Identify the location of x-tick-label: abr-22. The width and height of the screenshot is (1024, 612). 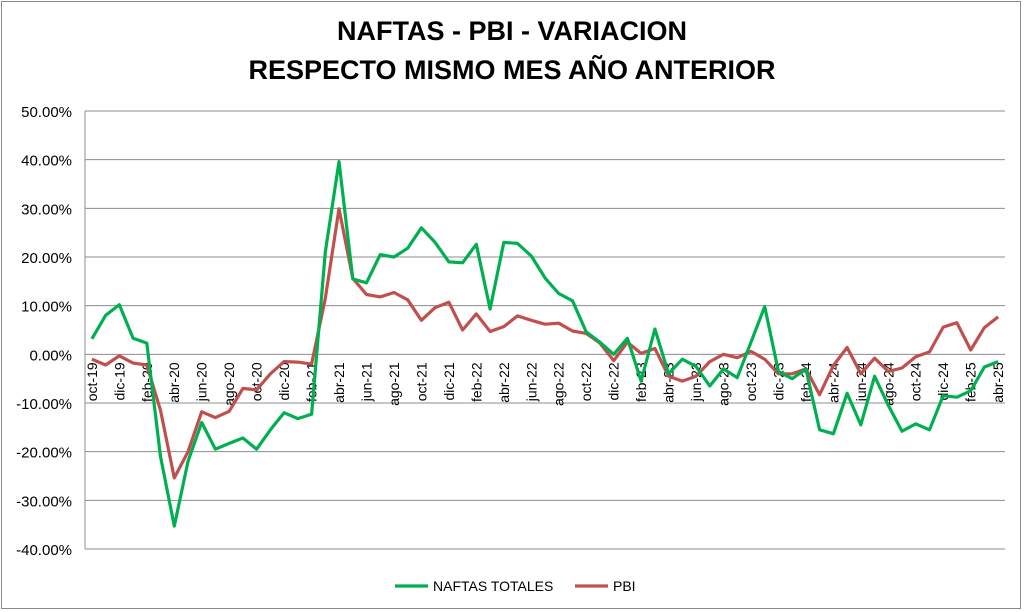
(504, 382).